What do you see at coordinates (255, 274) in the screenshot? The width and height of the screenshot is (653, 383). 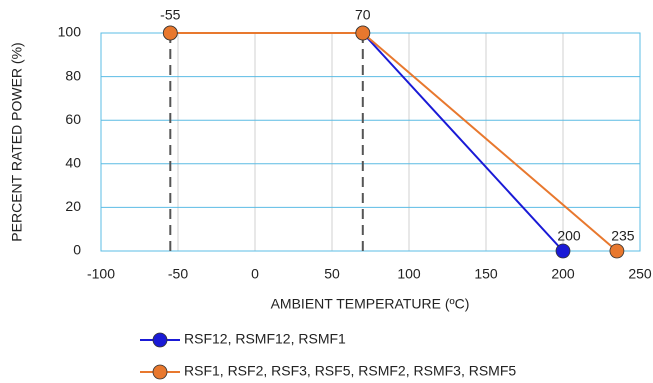 I see `x-tick-label: 0` at bounding box center [255, 274].